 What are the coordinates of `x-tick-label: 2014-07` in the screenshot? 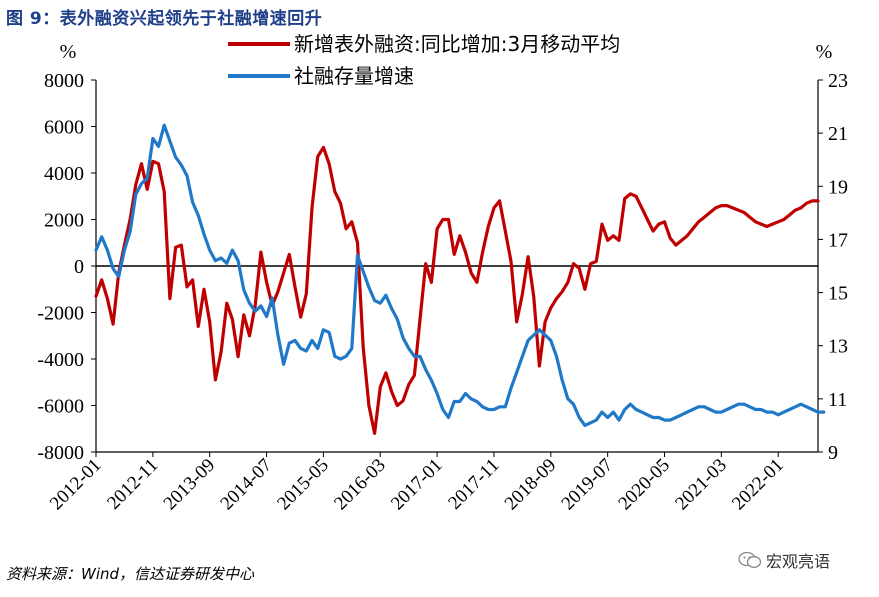 It's located at (246, 485).